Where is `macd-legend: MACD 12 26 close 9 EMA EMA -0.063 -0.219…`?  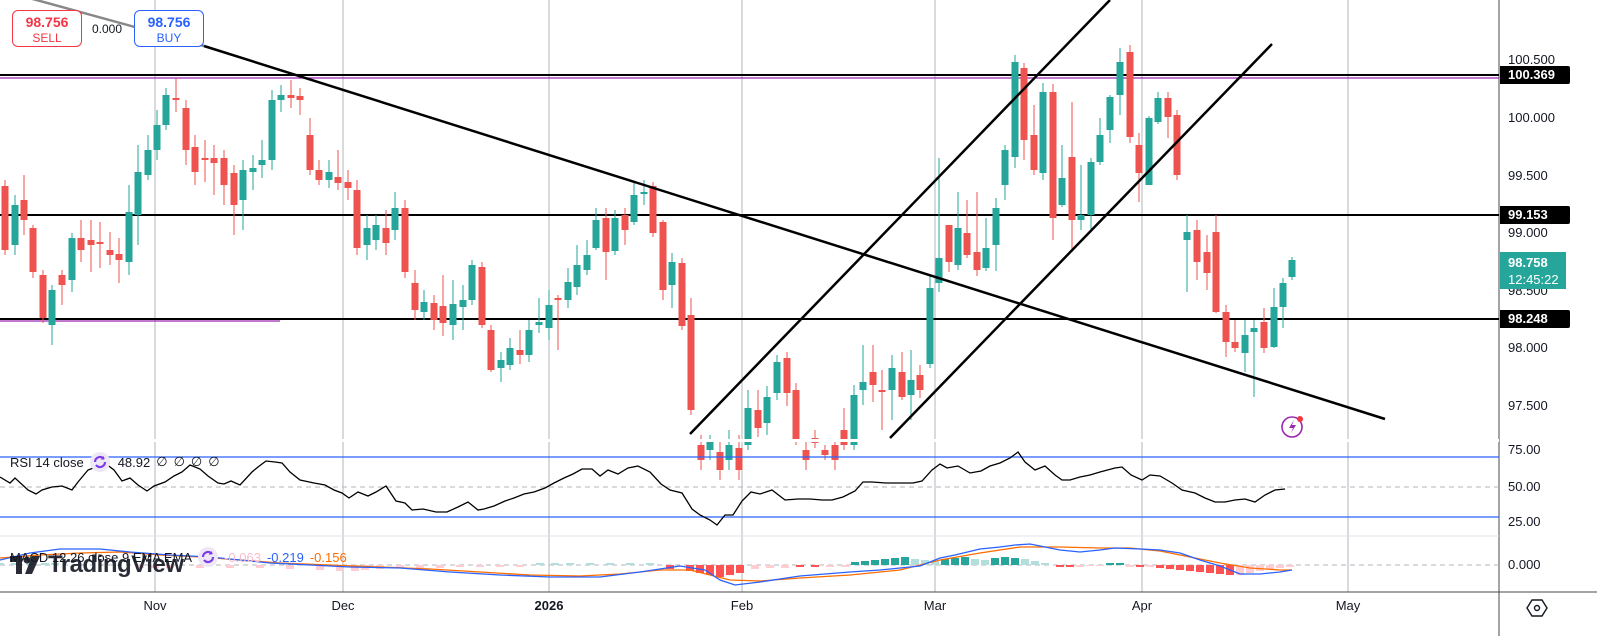 macd-legend: MACD 12 26 close 9 EMA EMA -0.063 -0.219… is located at coordinates (178, 557).